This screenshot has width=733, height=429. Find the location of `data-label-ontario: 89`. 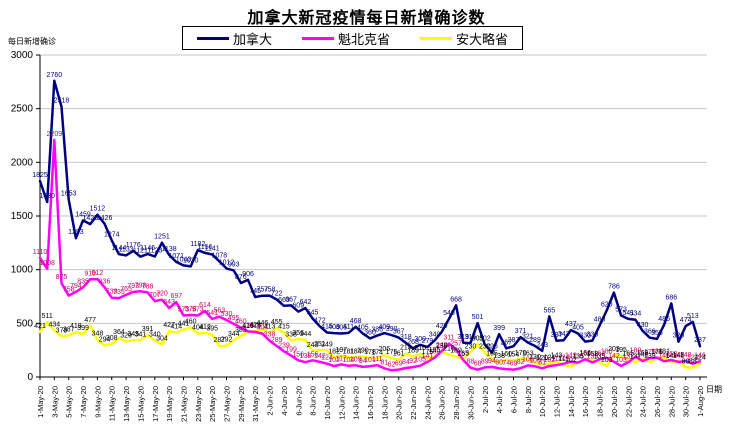

data-label-ontario: 89 is located at coordinates (686, 361).